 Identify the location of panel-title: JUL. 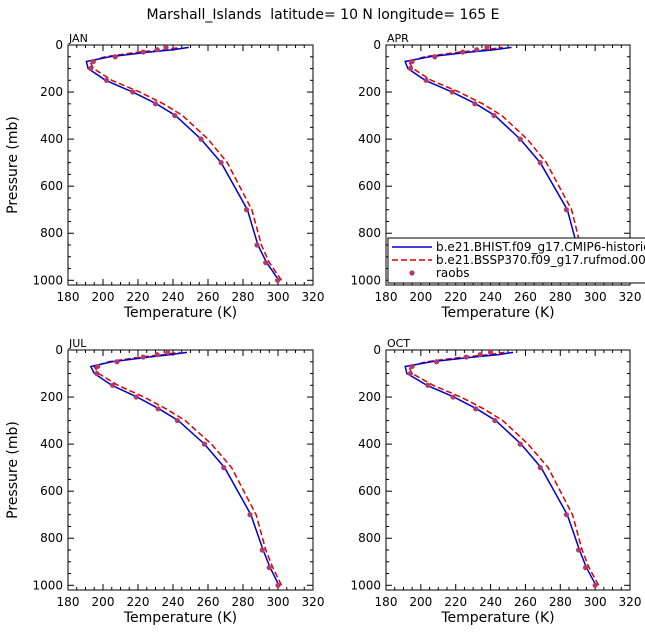
(77, 343).